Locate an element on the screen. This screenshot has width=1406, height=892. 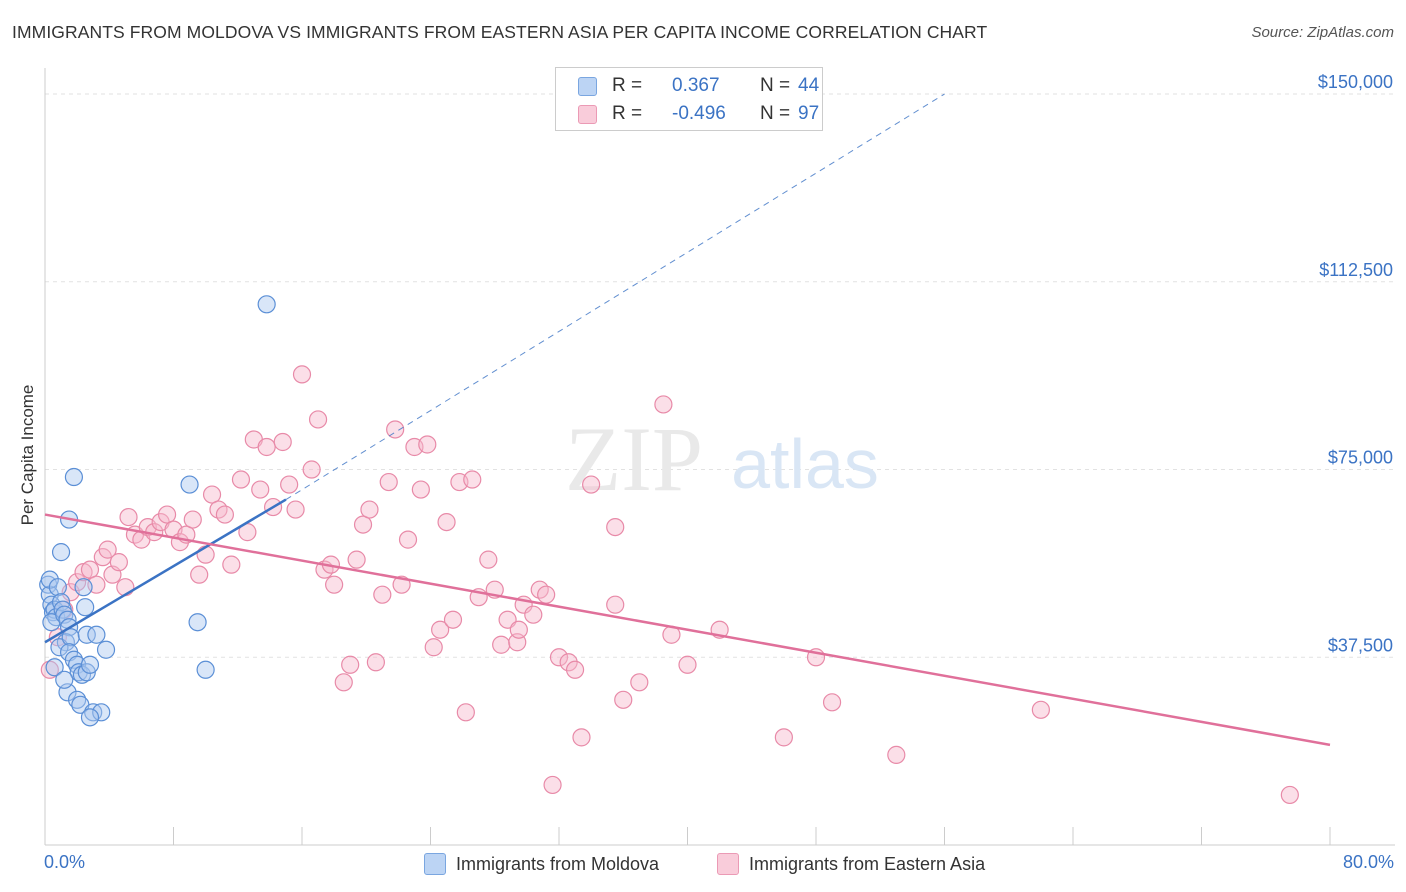
watermark-atlas: atlas is located at coordinates (805, 464).